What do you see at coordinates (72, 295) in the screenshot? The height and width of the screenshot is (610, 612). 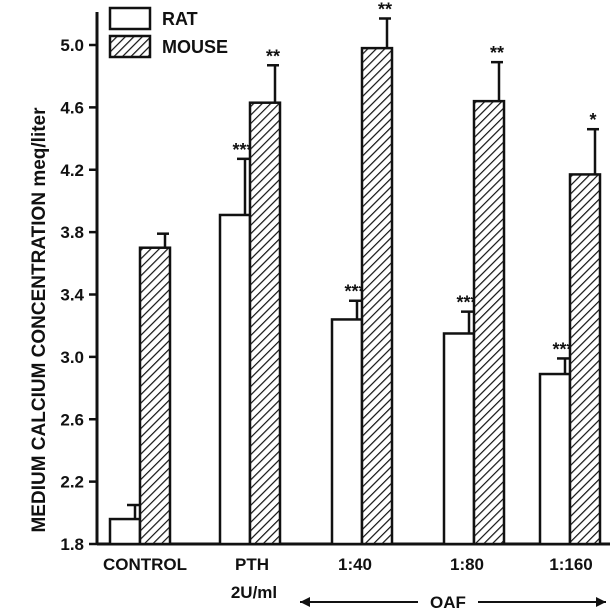 I see `y-tick-label: 3.4` at bounding box center [72, 295].